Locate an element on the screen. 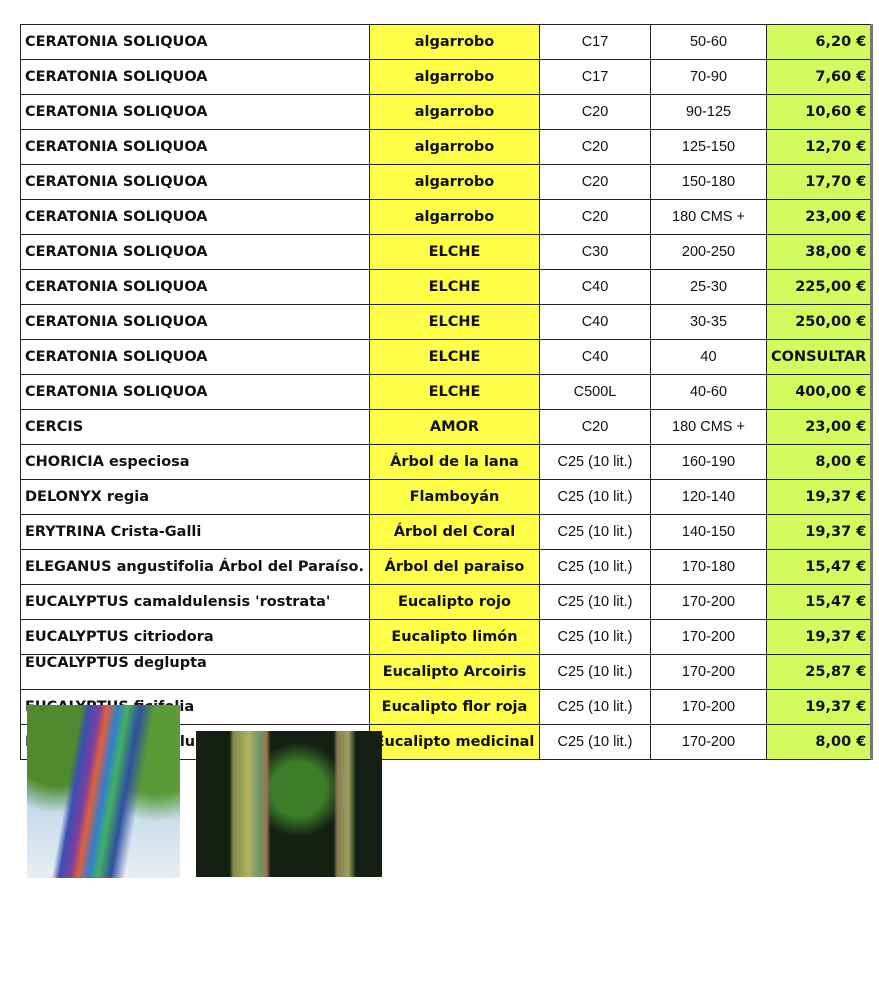  cell-size: 90-125 is located at coordinates (708, 112).